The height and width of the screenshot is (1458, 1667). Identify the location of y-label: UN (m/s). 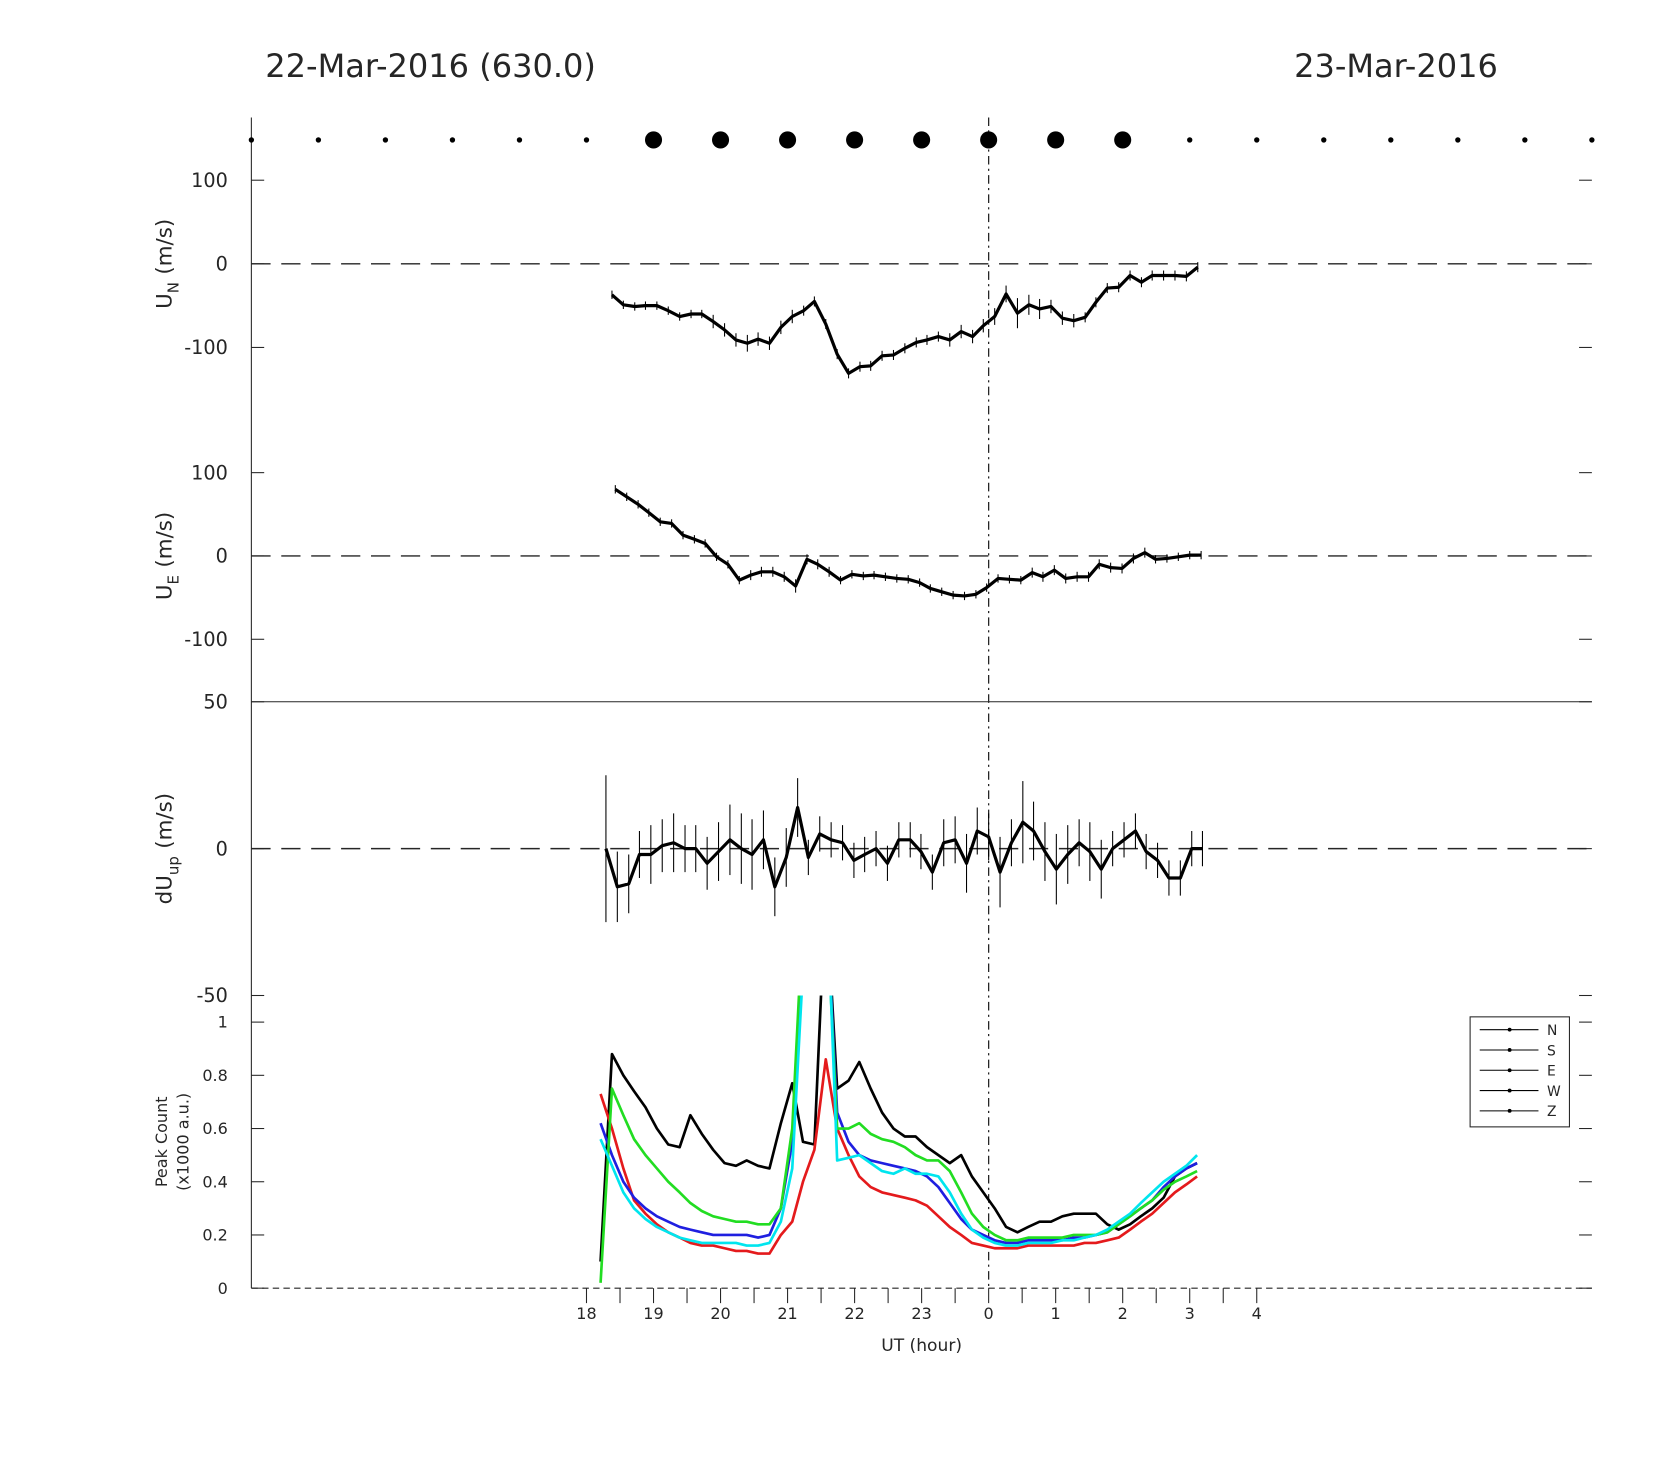
(167, 264).